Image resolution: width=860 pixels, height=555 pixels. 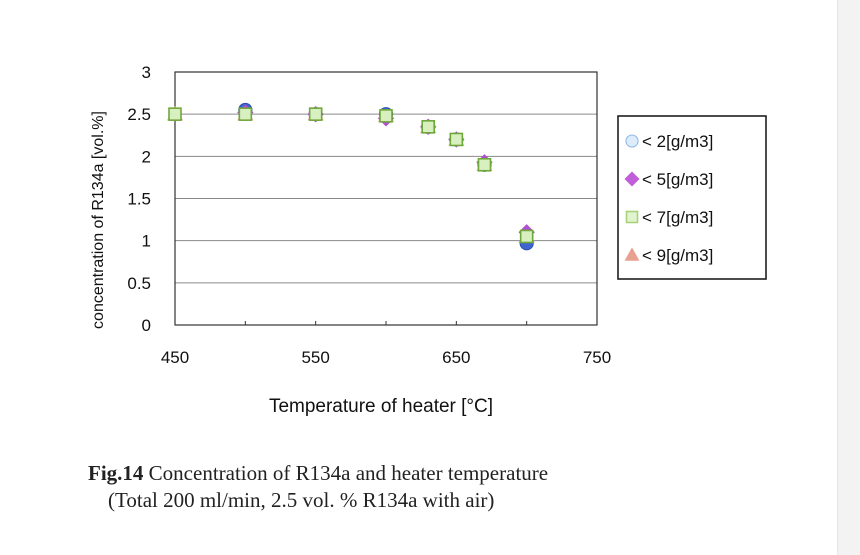 I want to click on legend-label-3: < 7[g/m3], so click(x=677, y=217).